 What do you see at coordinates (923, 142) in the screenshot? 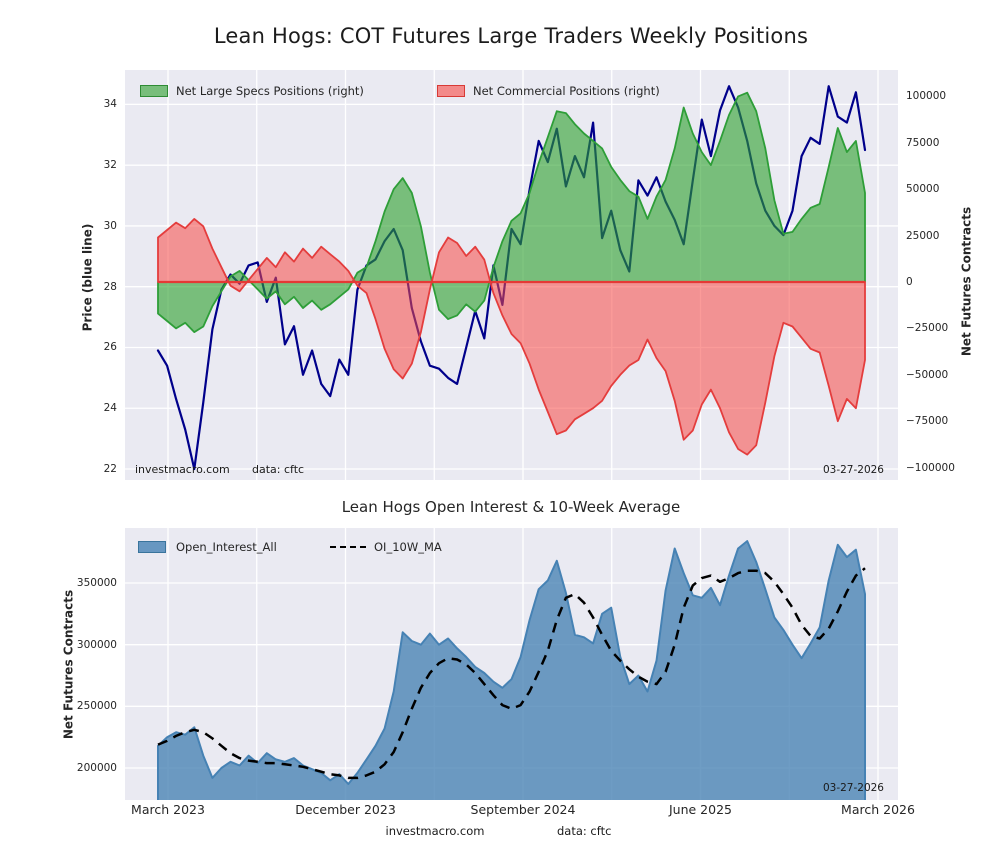
I see `contracts-tick-label: 75000` at bounding box center [923, 142].